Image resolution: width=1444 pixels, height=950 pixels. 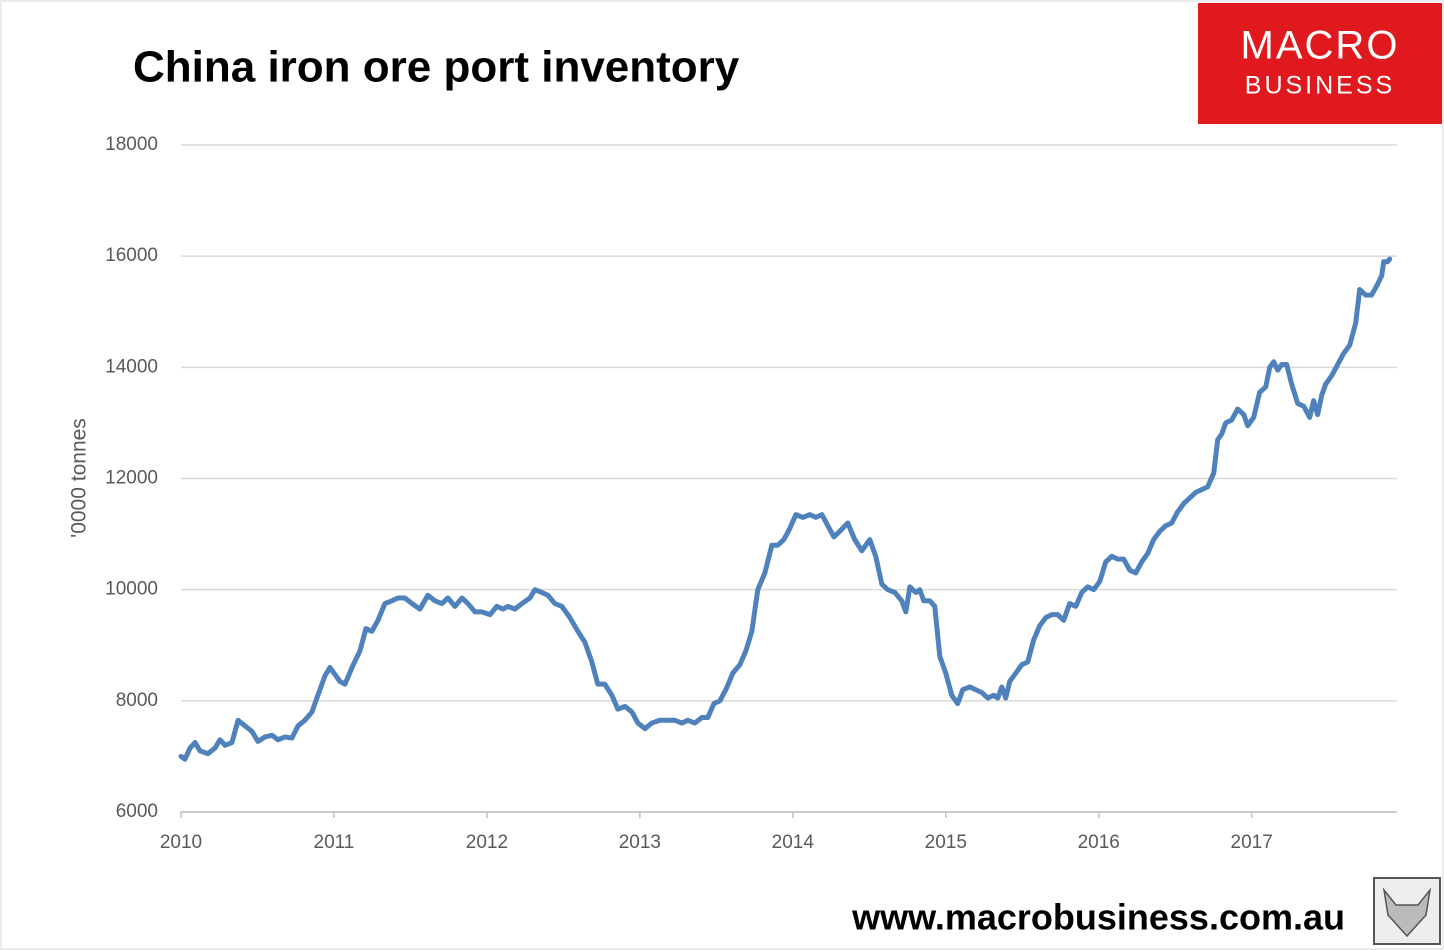 I want to click on x-tick-label: 2016, so click(x=1099, y=842).